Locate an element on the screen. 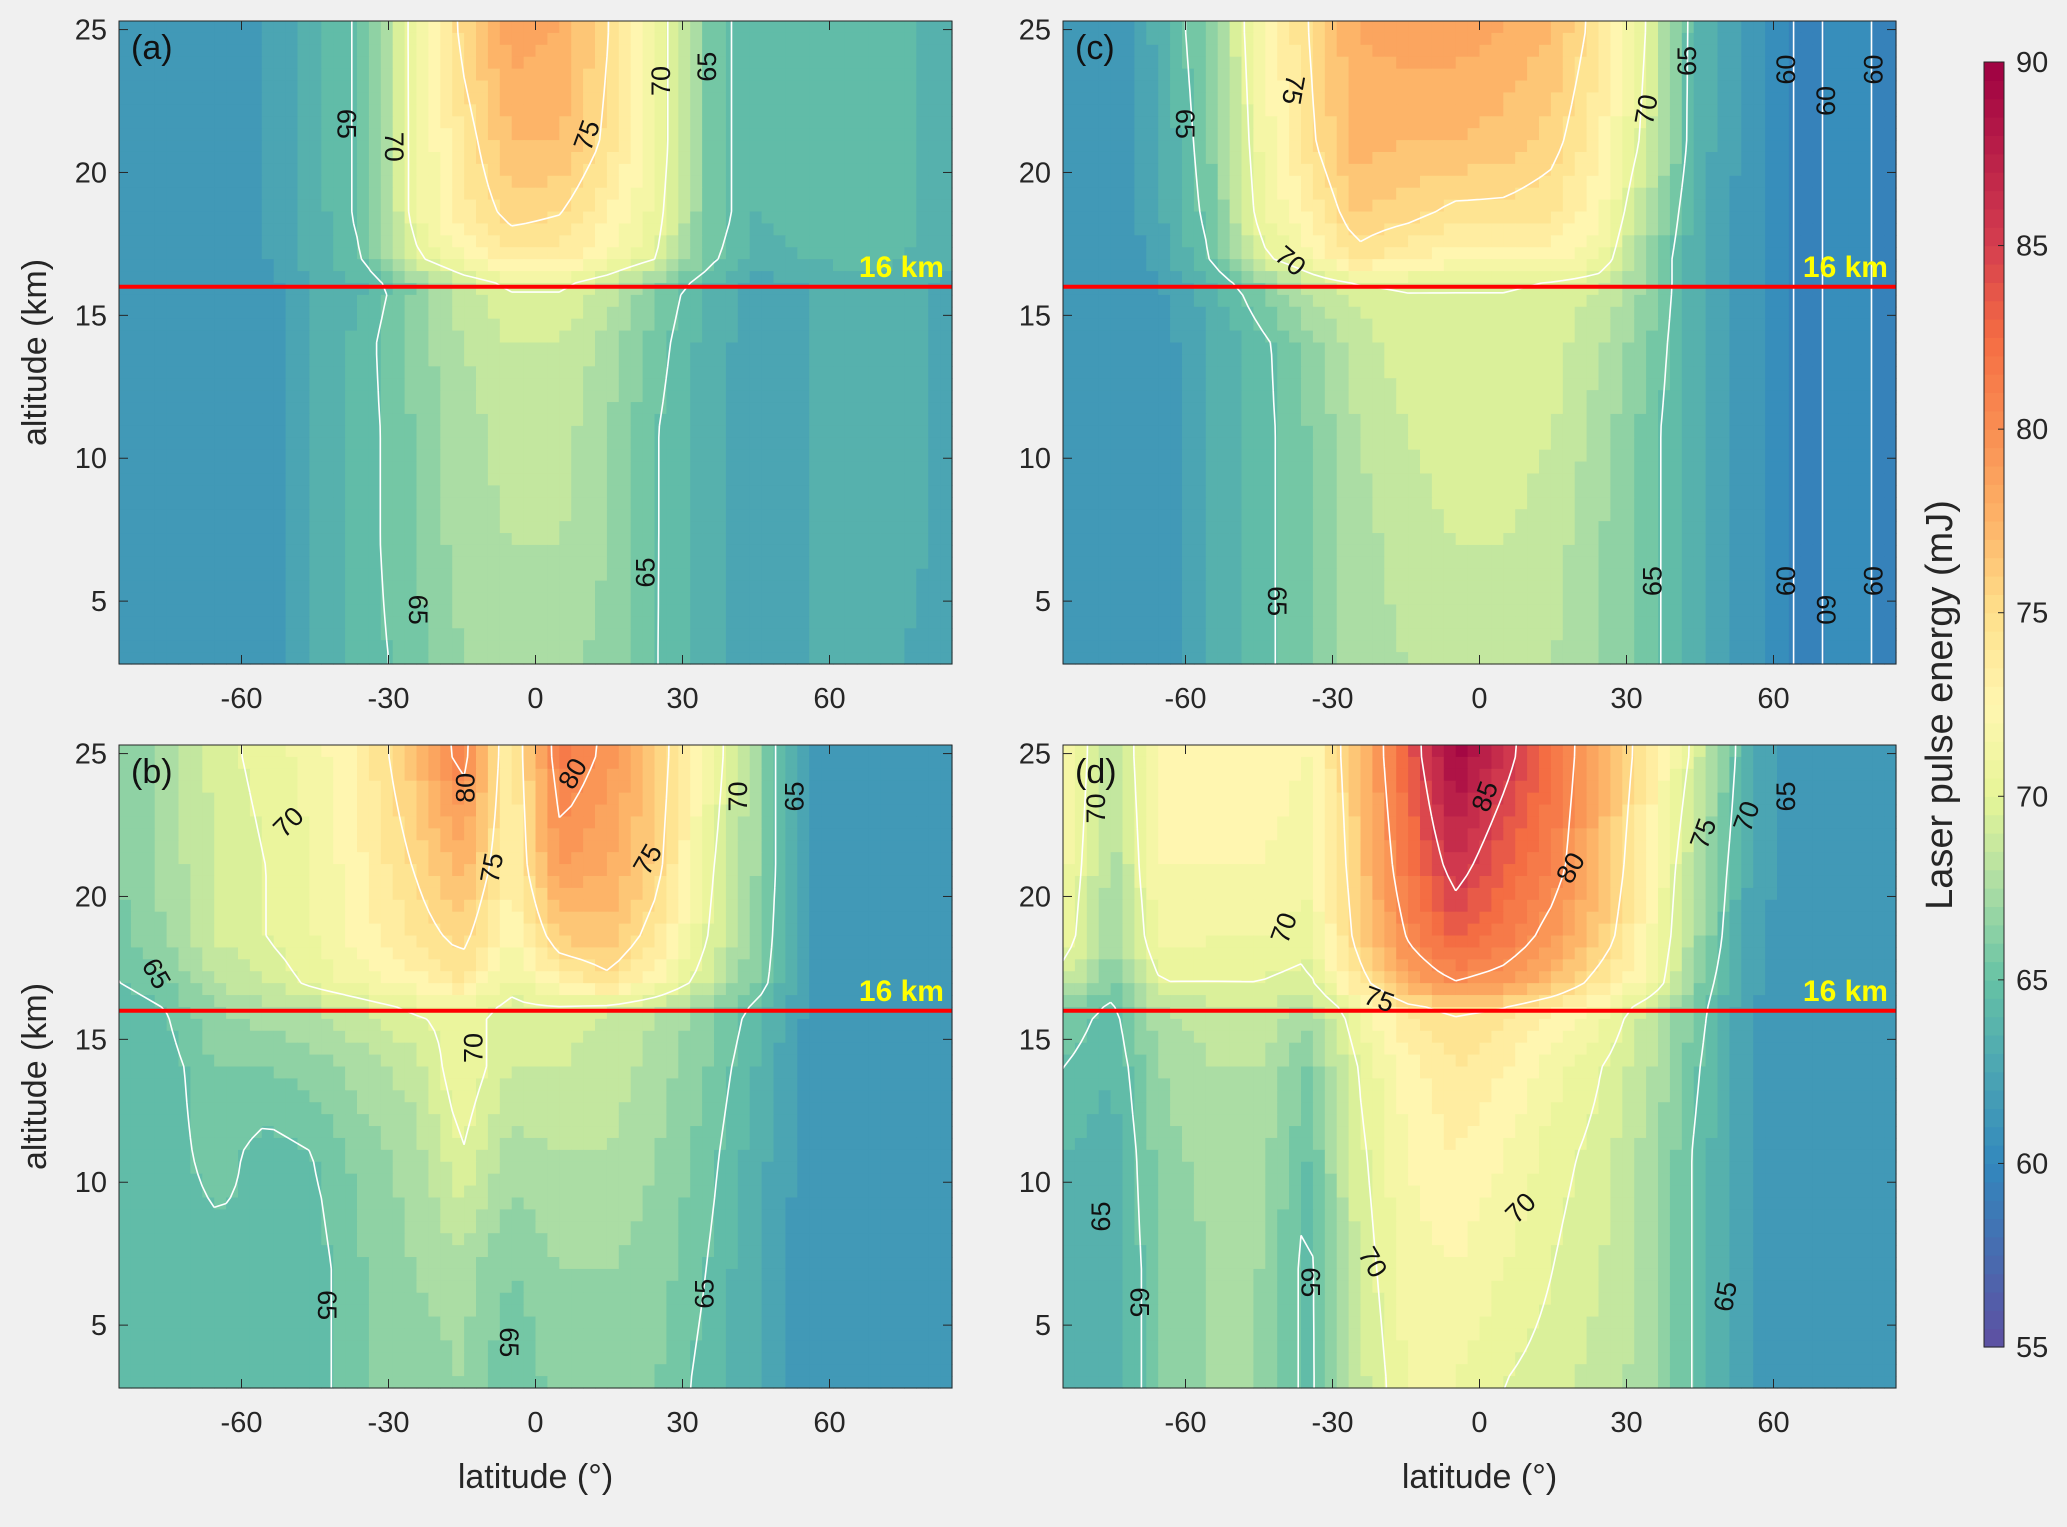 This screenshot has width=2067, height=1527. y-tick-label: 5 is located at coordinates (99, 602).